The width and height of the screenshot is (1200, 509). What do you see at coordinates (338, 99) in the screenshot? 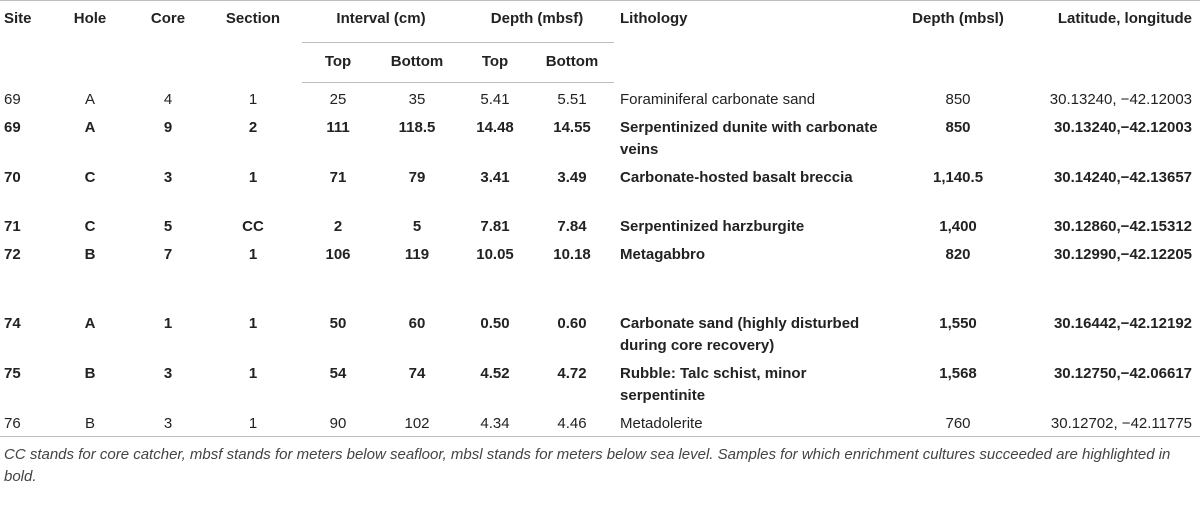
I see `cell-interval-top: 25` at bounding box center [338, 99].